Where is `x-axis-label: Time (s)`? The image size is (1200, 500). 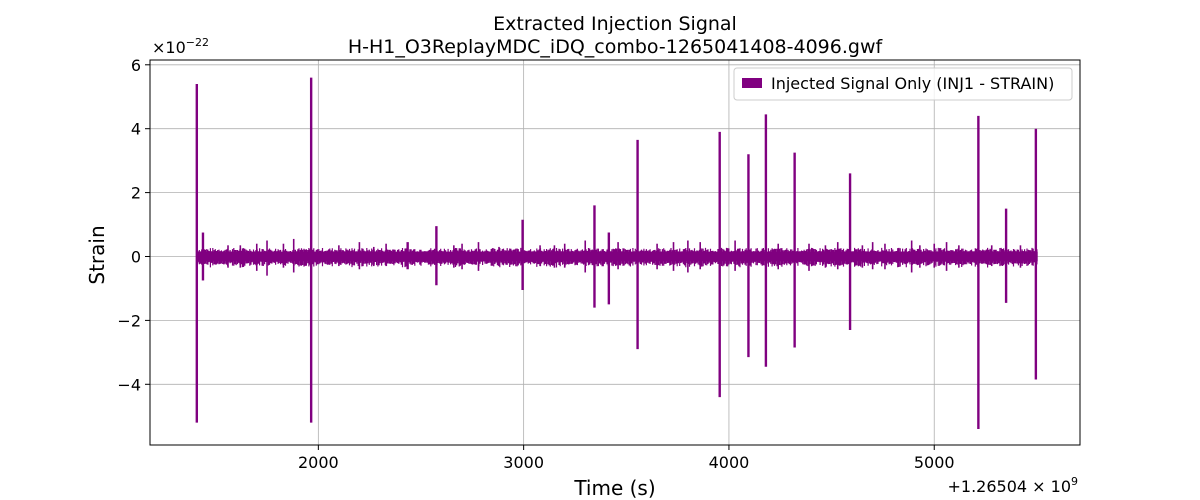
x-axis-label: Time (s) is located at coordinates (614, 488).